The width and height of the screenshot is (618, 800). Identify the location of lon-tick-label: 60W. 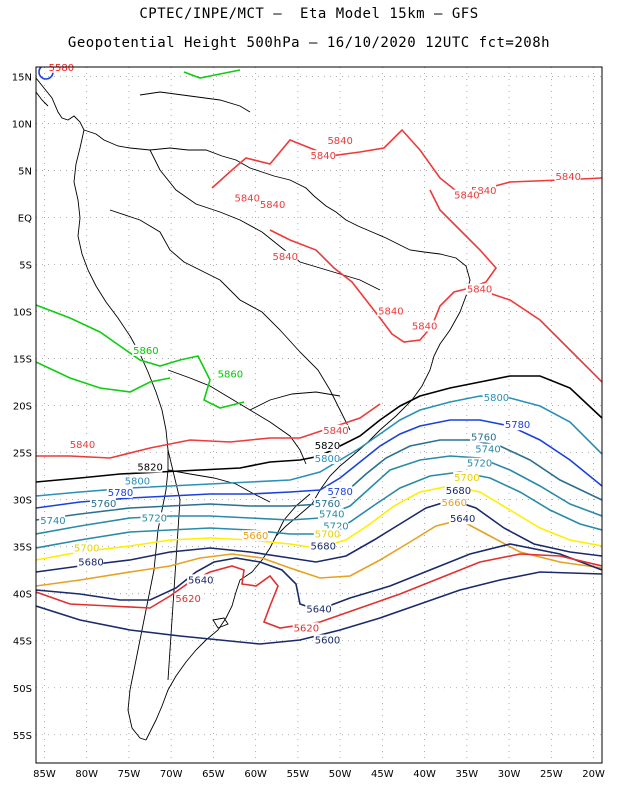
(255, 774).